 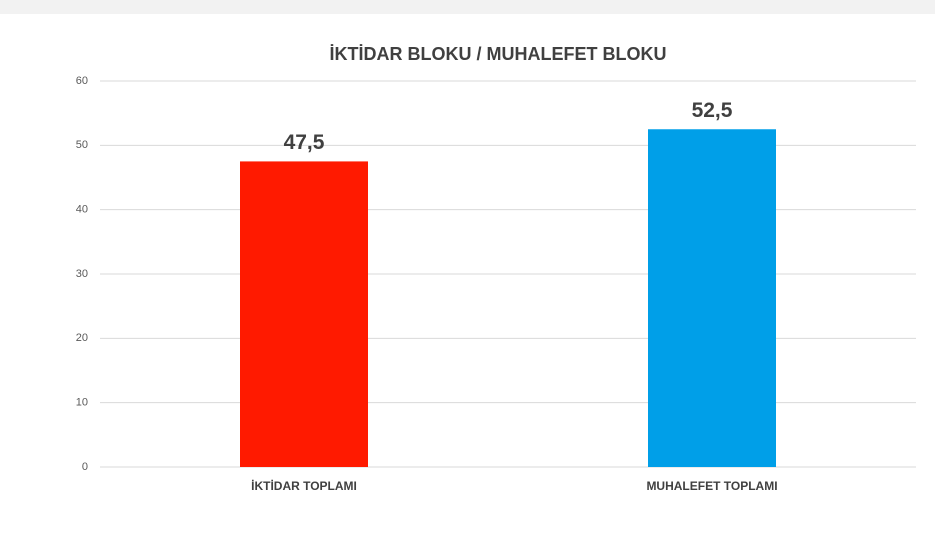 I want to click on chart-title: İKTİDAR BLOKU / MUHALEFET BLOKU, so click(x=498, y=54).